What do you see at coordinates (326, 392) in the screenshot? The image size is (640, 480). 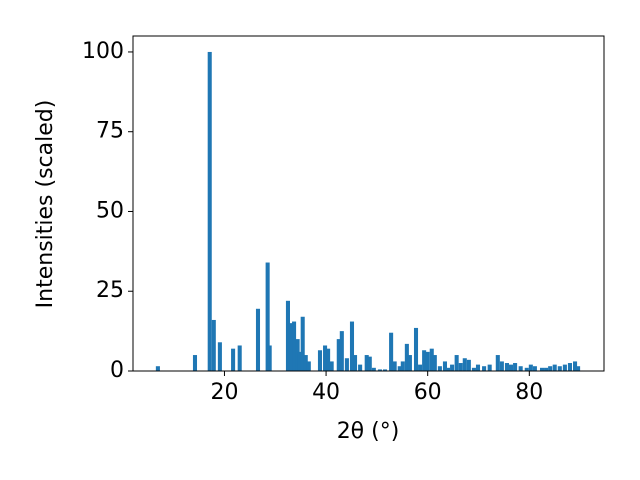 I see `x-tick-label: 40` at bounding box center [326, 392].